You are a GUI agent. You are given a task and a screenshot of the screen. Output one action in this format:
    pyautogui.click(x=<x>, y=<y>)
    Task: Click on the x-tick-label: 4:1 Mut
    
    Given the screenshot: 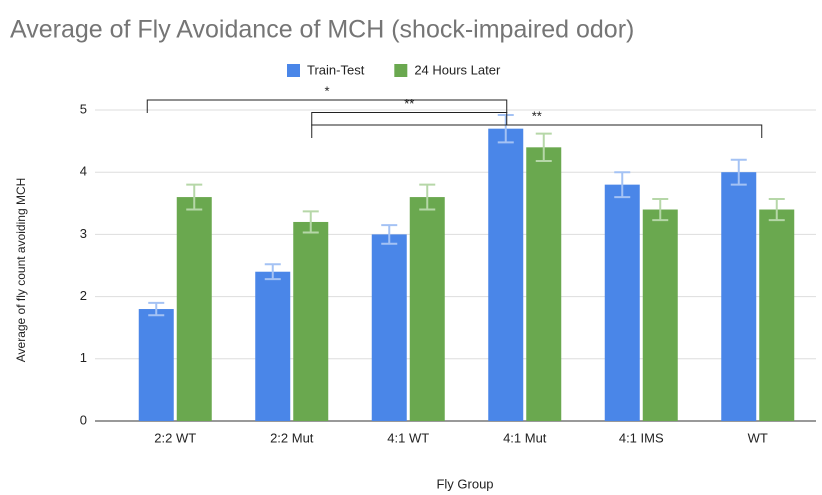 What is the action you would take?
    pyautogui.click(x=525, y=437)
    